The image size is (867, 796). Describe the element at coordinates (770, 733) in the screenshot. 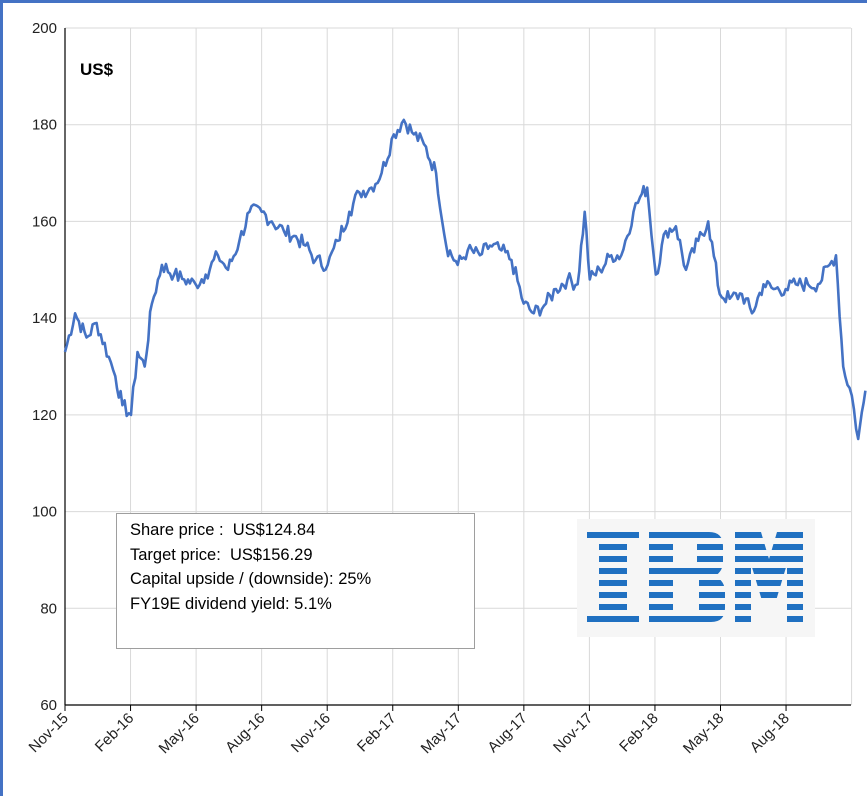

I see `x-tick-label: Aug-18` at that location.